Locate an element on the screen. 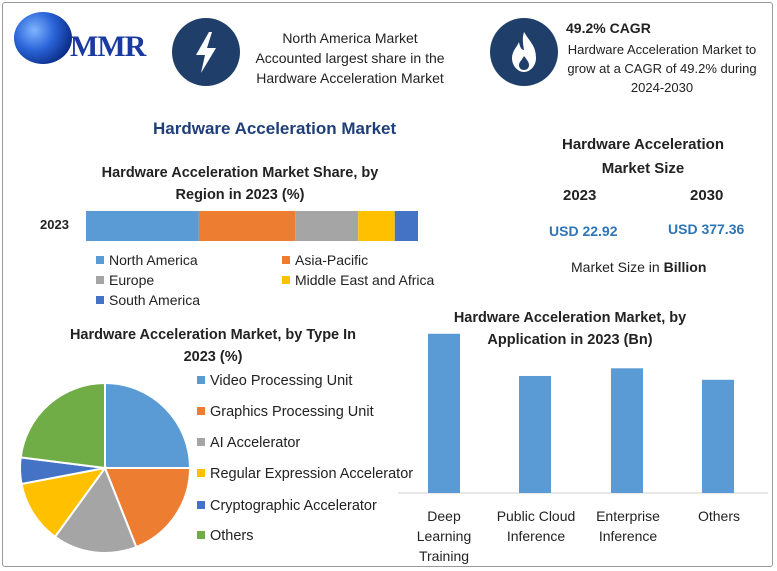 This screenshot has height=571, width=777. application-bar-chart is located at coordinates (583, 413).